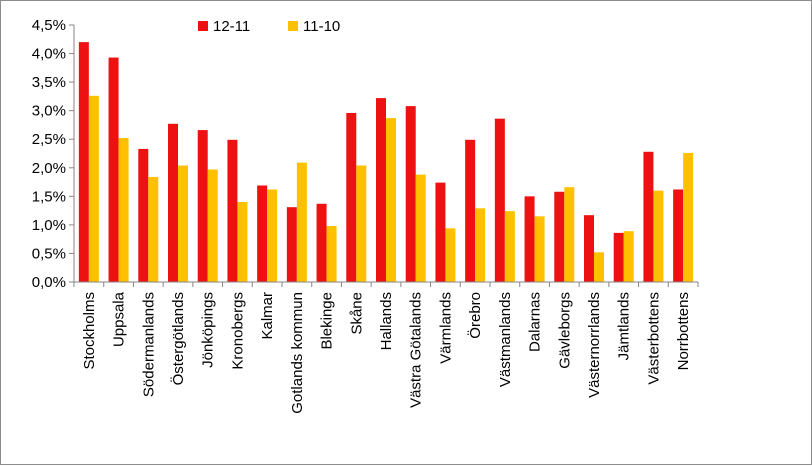 This screenshot has width=812, height=466. What do you see at coordinates (49, 253) in the screenshot?
I see `y-tick-label: 0,5%` at bounding box center [49, 253].